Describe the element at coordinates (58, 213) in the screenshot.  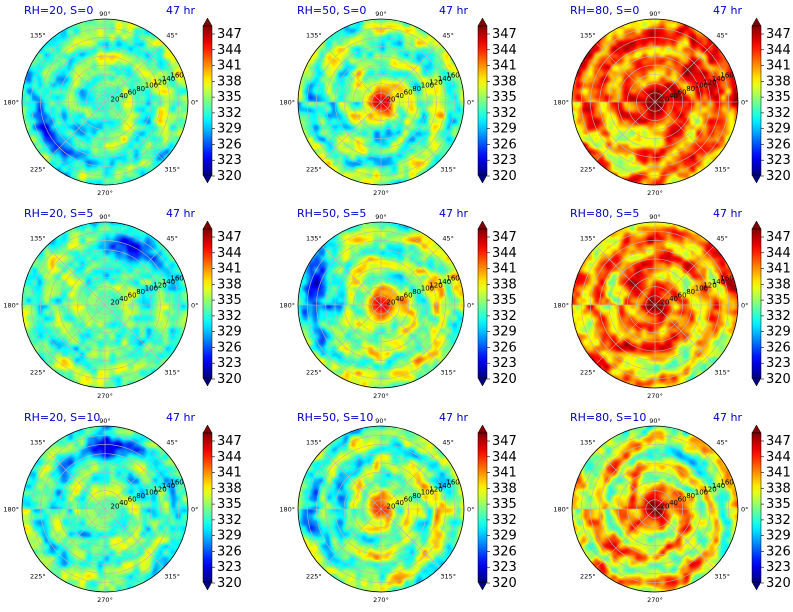
I see `panel-title: RH=20, S=5` at that location.